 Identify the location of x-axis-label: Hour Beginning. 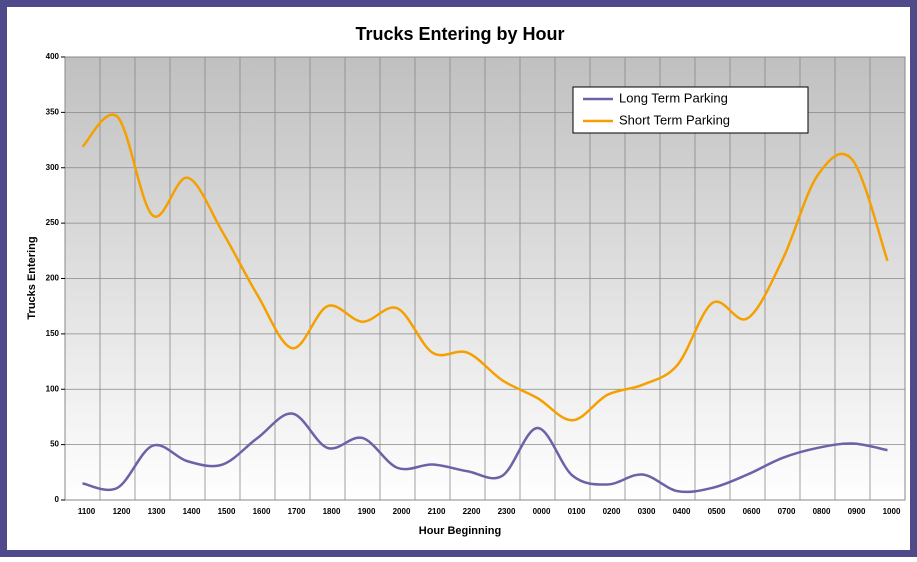
(460, 531).